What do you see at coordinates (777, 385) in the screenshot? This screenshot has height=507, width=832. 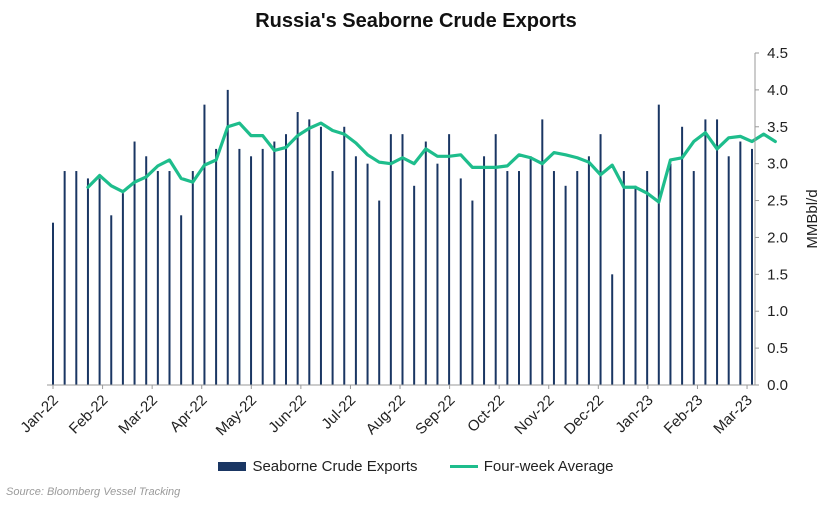 I see `y-tick-label: 0.0` at bounding box center [777, 385].